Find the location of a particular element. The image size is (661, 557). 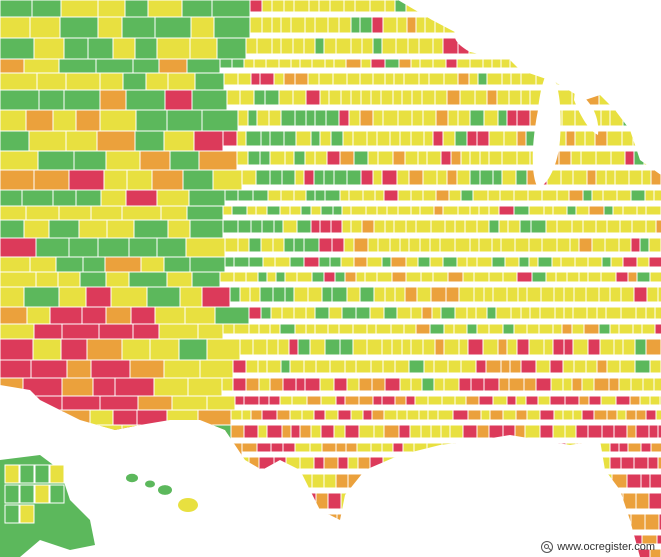

hawaii-inset is located at coordinates (162, 492).